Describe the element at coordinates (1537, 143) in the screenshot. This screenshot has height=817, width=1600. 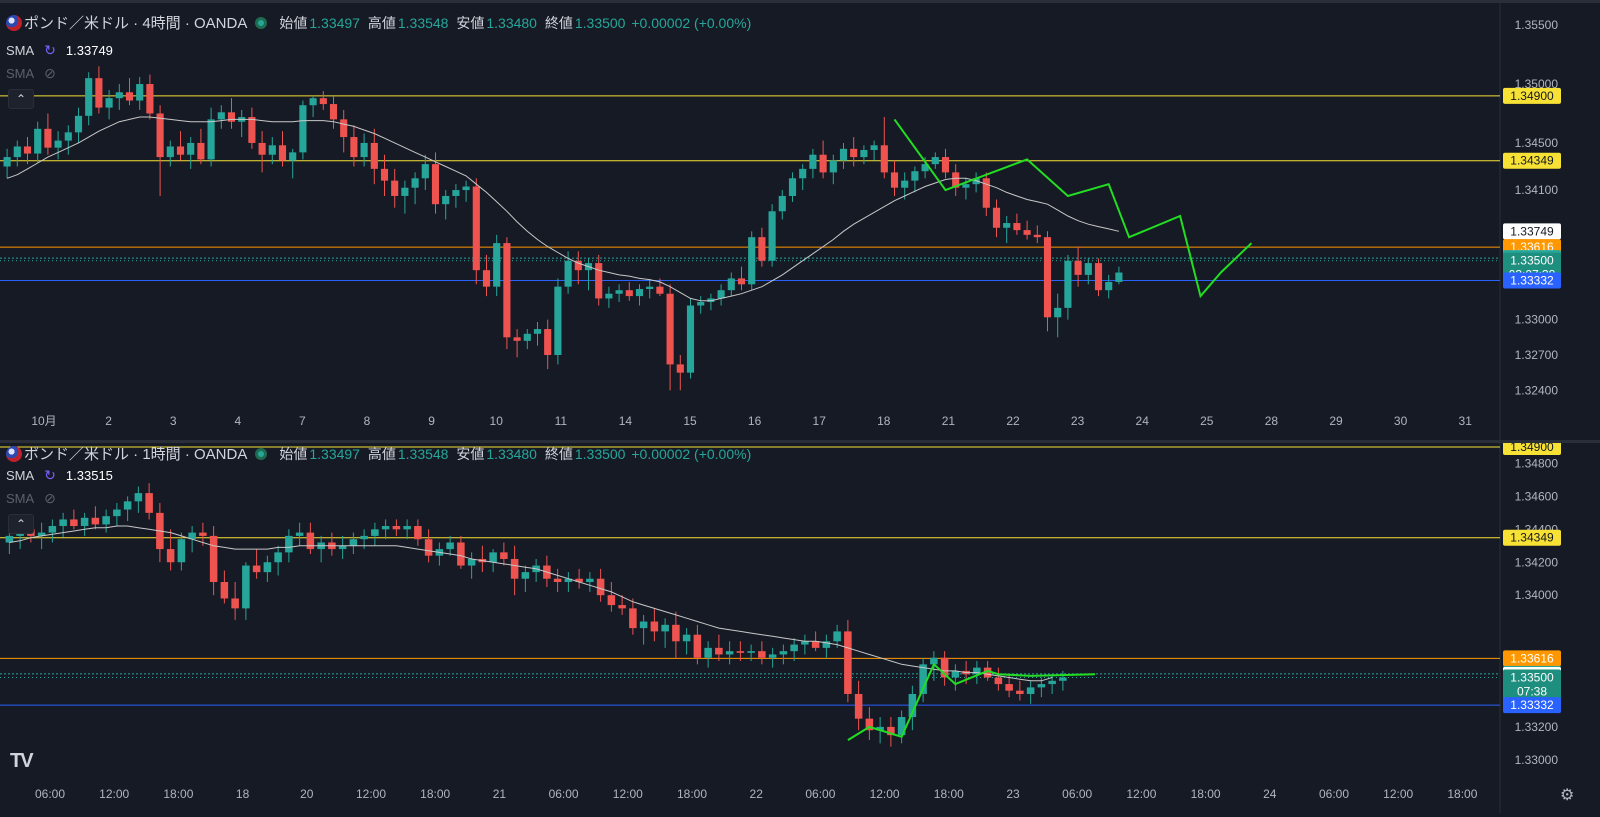
I see `y-tick-label: 1.34500` at that location.